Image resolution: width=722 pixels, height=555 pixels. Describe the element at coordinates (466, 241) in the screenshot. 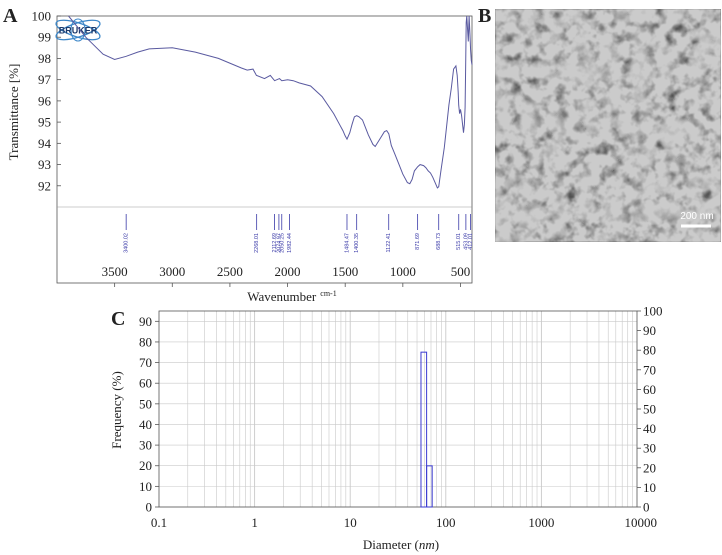

I see `ftir-peak-label: 453.09` at that location.